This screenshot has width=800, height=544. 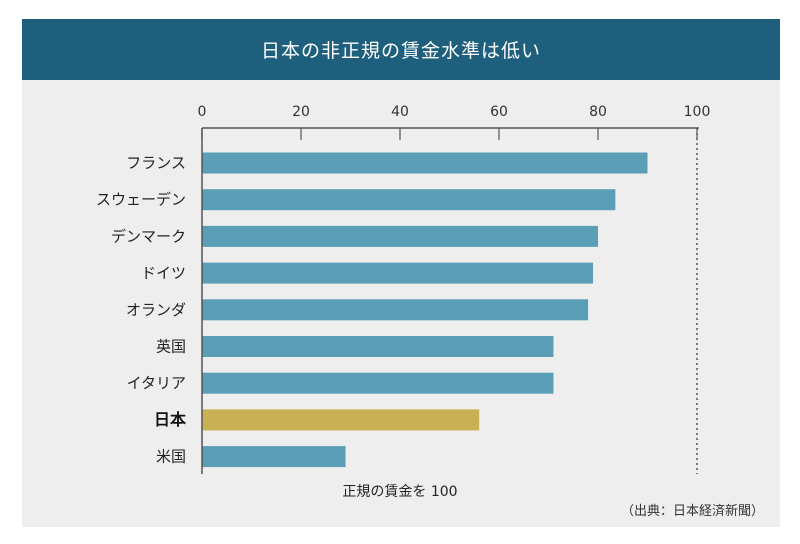 What do you see at coordinates (163, 273) in the screenshot?
I see `category-label: ドイツ` at bounding box center [163, 273].